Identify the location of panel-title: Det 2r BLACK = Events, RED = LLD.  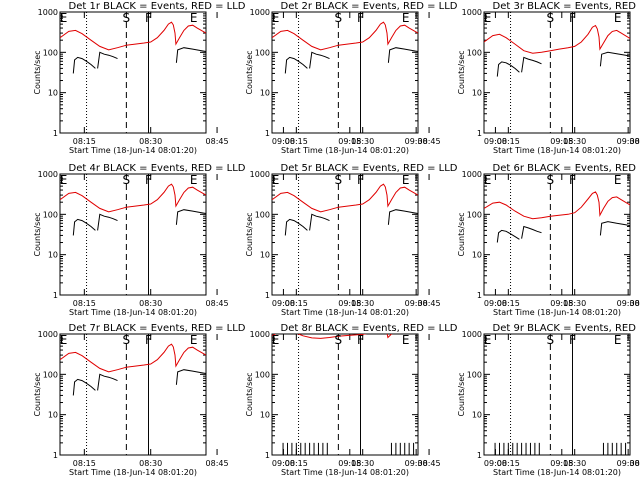
(369, 6).